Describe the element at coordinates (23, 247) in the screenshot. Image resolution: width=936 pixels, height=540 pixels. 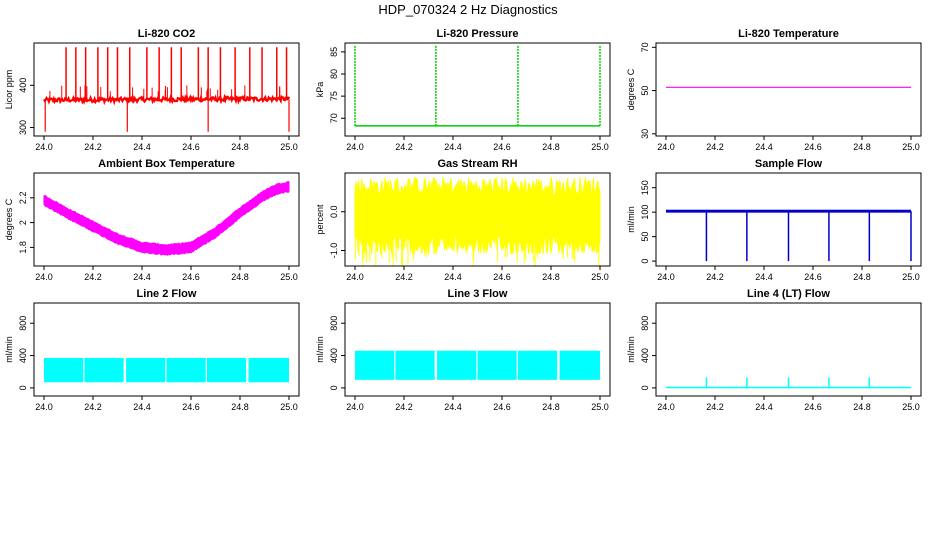
I see `y-tick-label: 1.8` at that location.